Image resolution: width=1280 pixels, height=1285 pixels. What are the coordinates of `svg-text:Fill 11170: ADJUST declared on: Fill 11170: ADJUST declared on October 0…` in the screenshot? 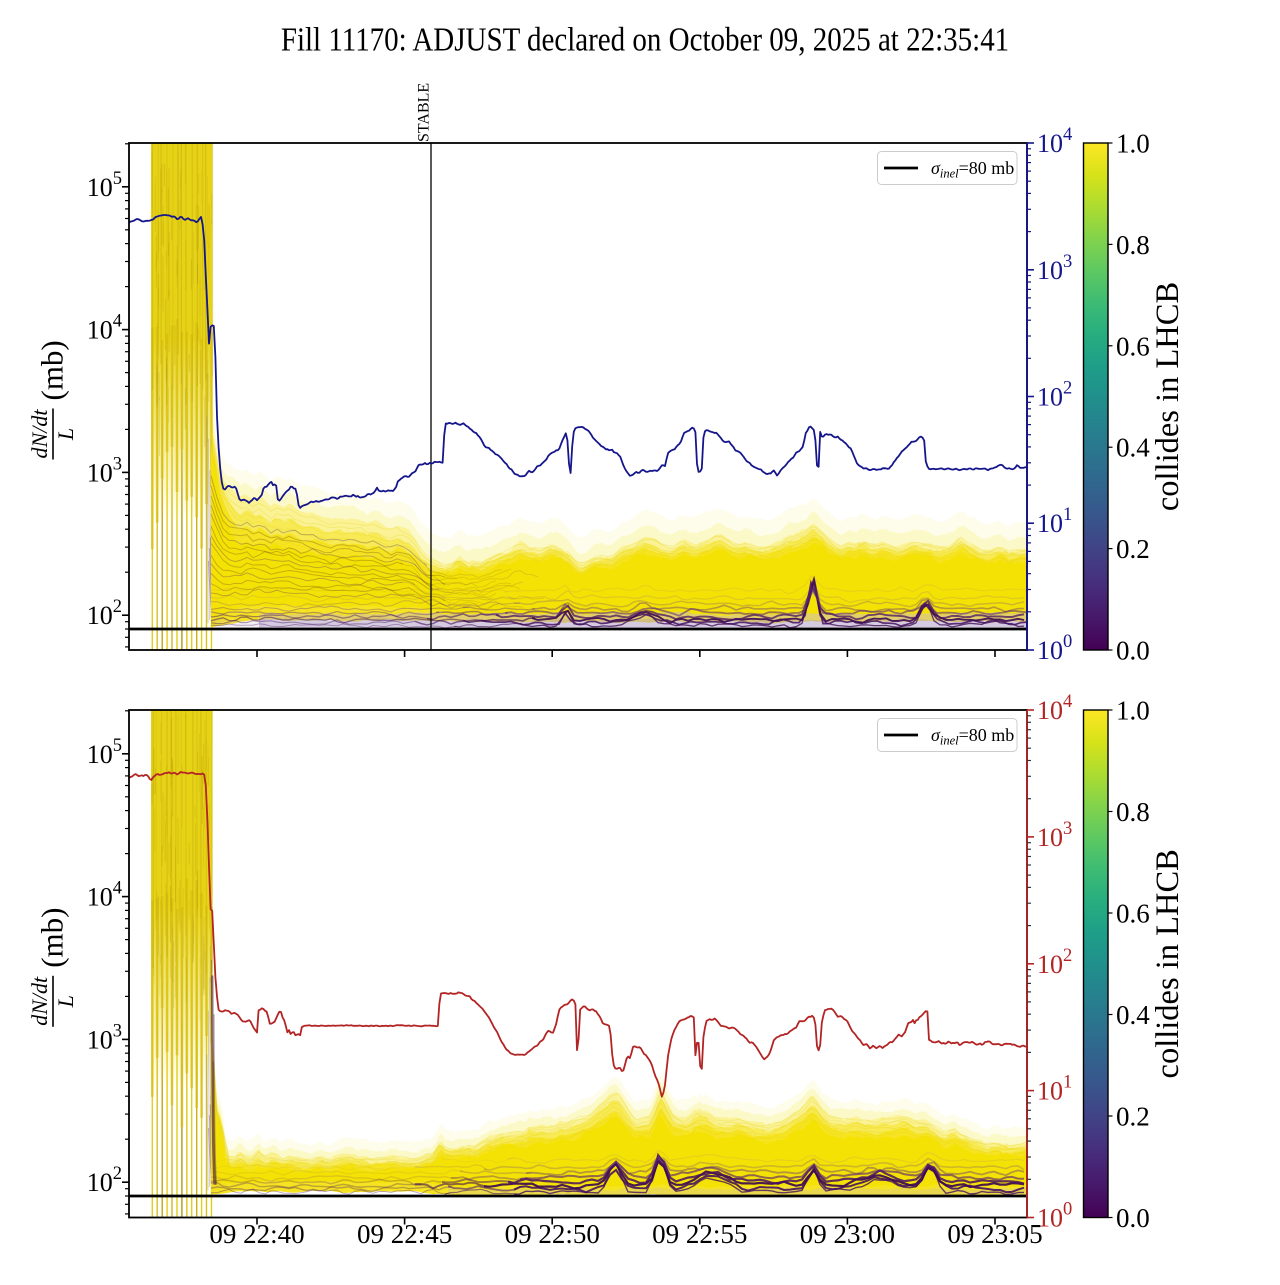 It's located at (645, 39).